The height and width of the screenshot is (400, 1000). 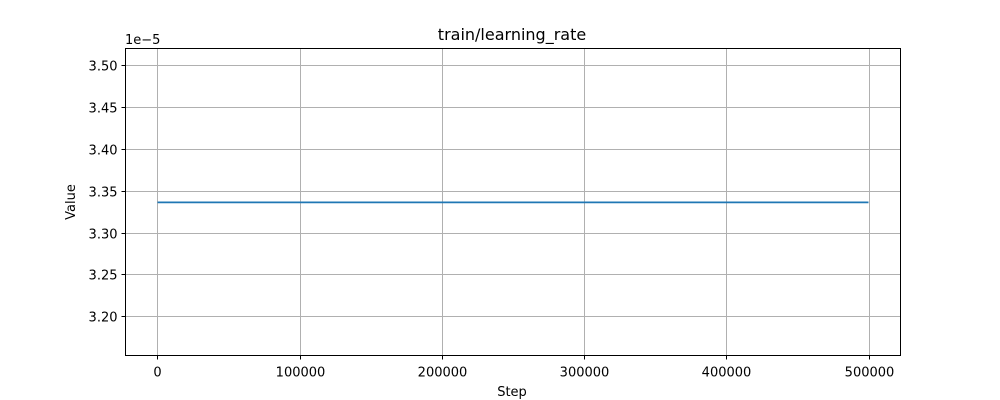 What do you see at coordinates (103, 109) in the screenshot?
I see `y-tick-label: 3.45` at bounding box center [103, 109].